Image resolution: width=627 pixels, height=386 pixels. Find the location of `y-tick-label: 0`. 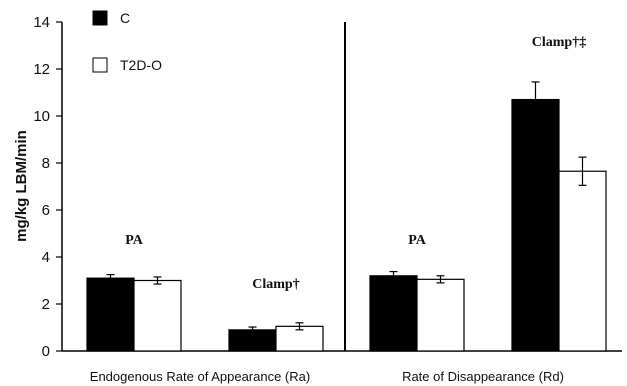

y-tick-label: 0 is located at coordinates (46, 351).